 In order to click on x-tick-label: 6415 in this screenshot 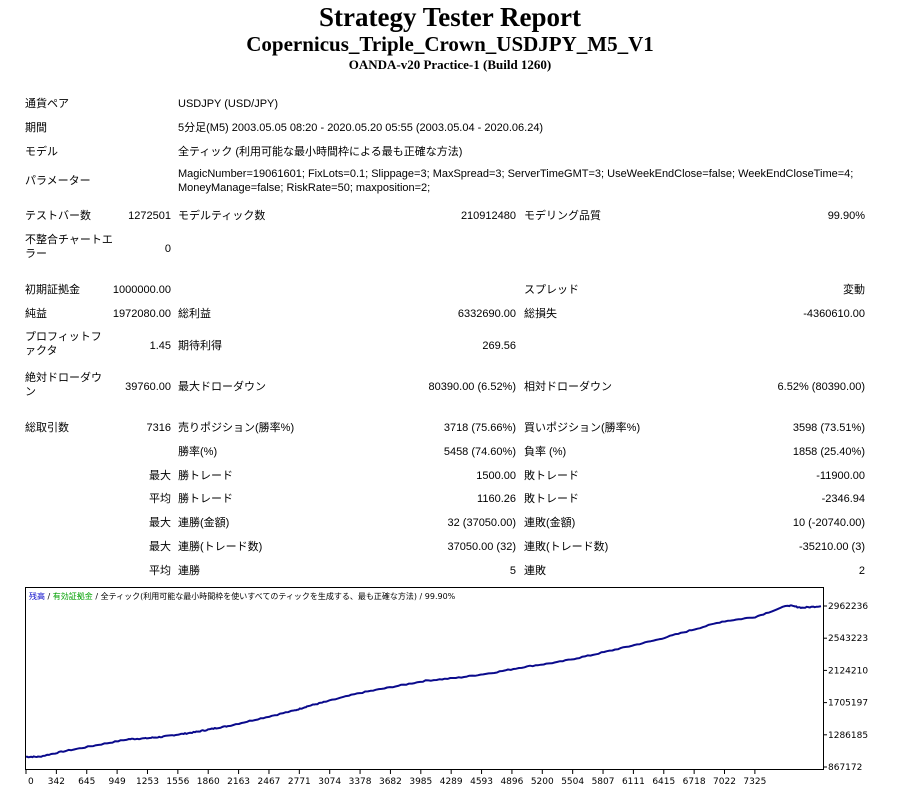, I will do `click(663, 782)`.